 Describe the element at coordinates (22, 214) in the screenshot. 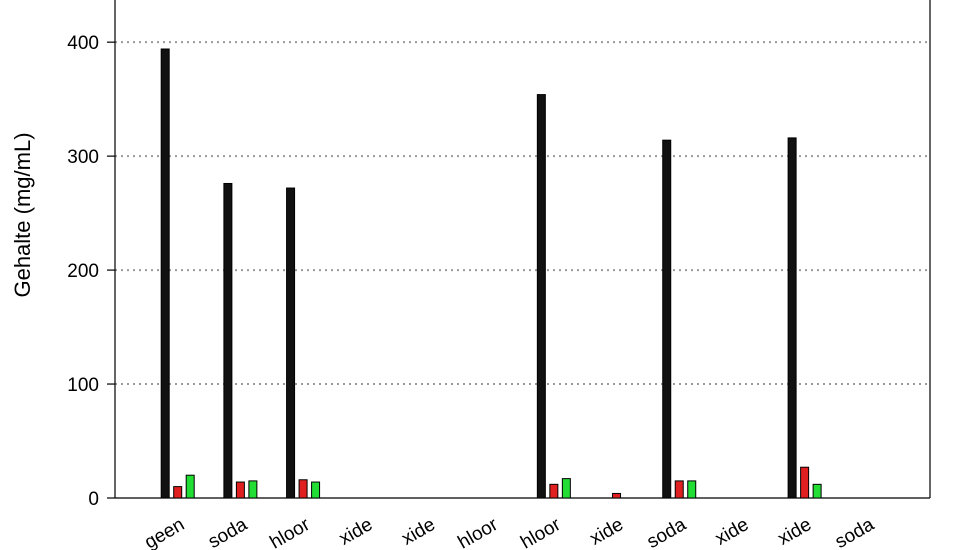

I see `y-axis-label: Gehalte (mg/mL)` at that location.